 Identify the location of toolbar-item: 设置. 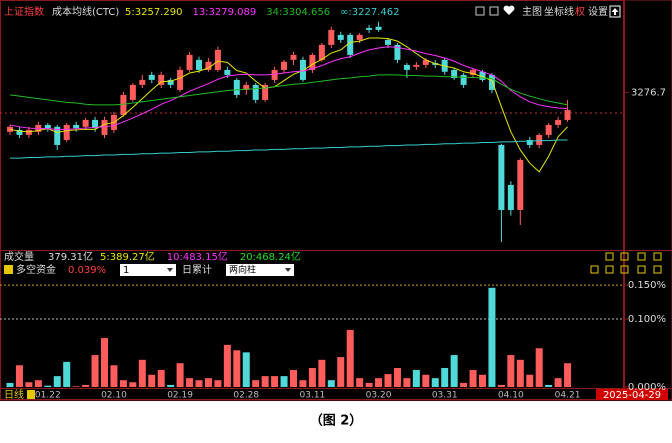
(598, 12).